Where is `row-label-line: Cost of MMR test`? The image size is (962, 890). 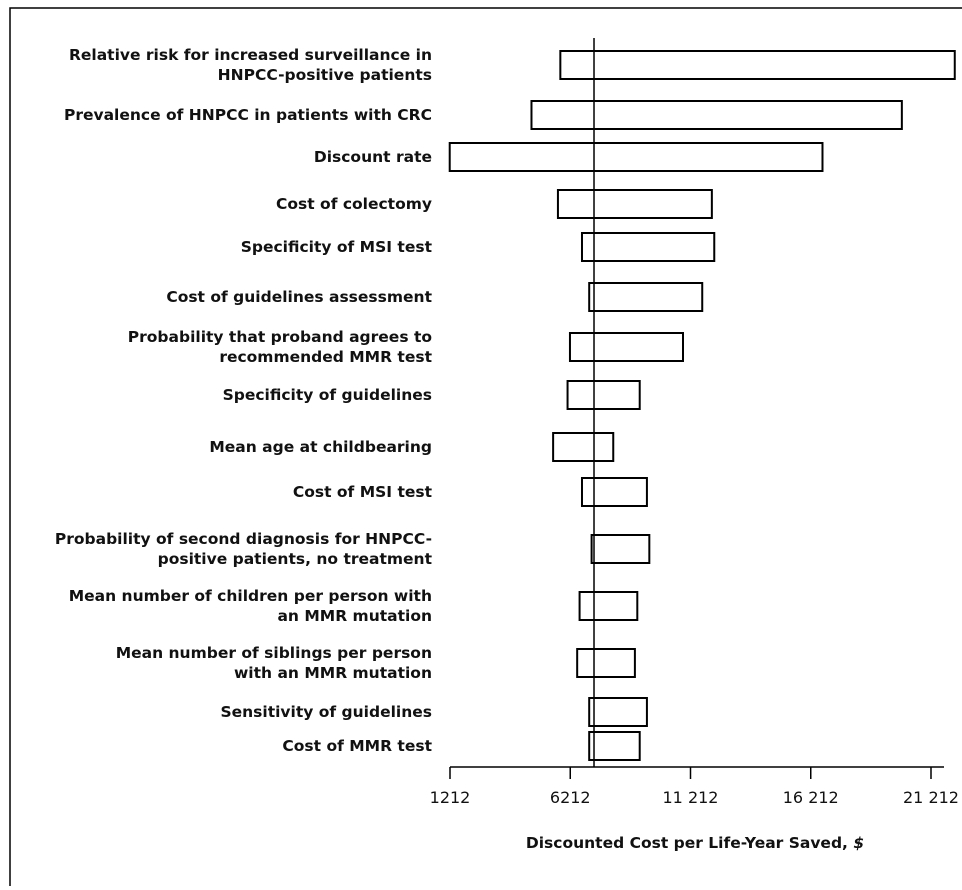 row-label-line: Cost of MMR test is located at coordinates (357, 746).